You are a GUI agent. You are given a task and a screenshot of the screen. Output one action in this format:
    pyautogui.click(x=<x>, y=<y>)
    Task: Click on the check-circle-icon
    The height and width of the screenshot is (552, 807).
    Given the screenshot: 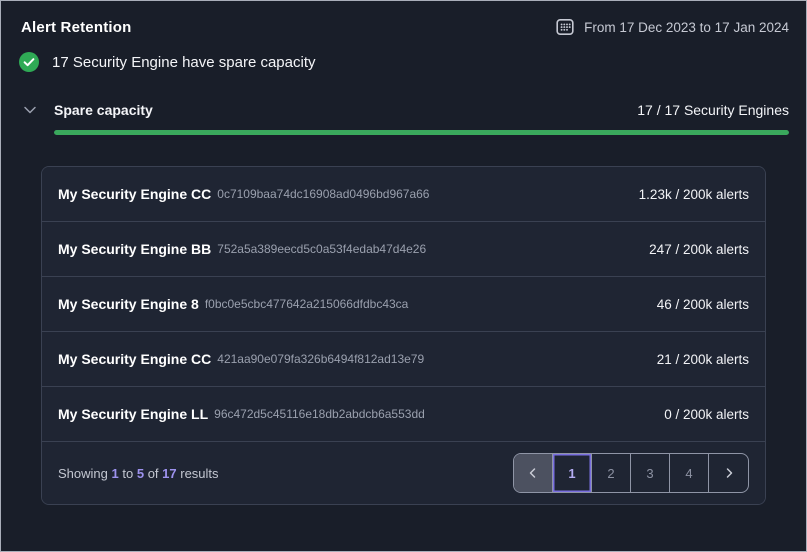 What is the action you would take?
    pyautogui.click(x=29, y=62)
    